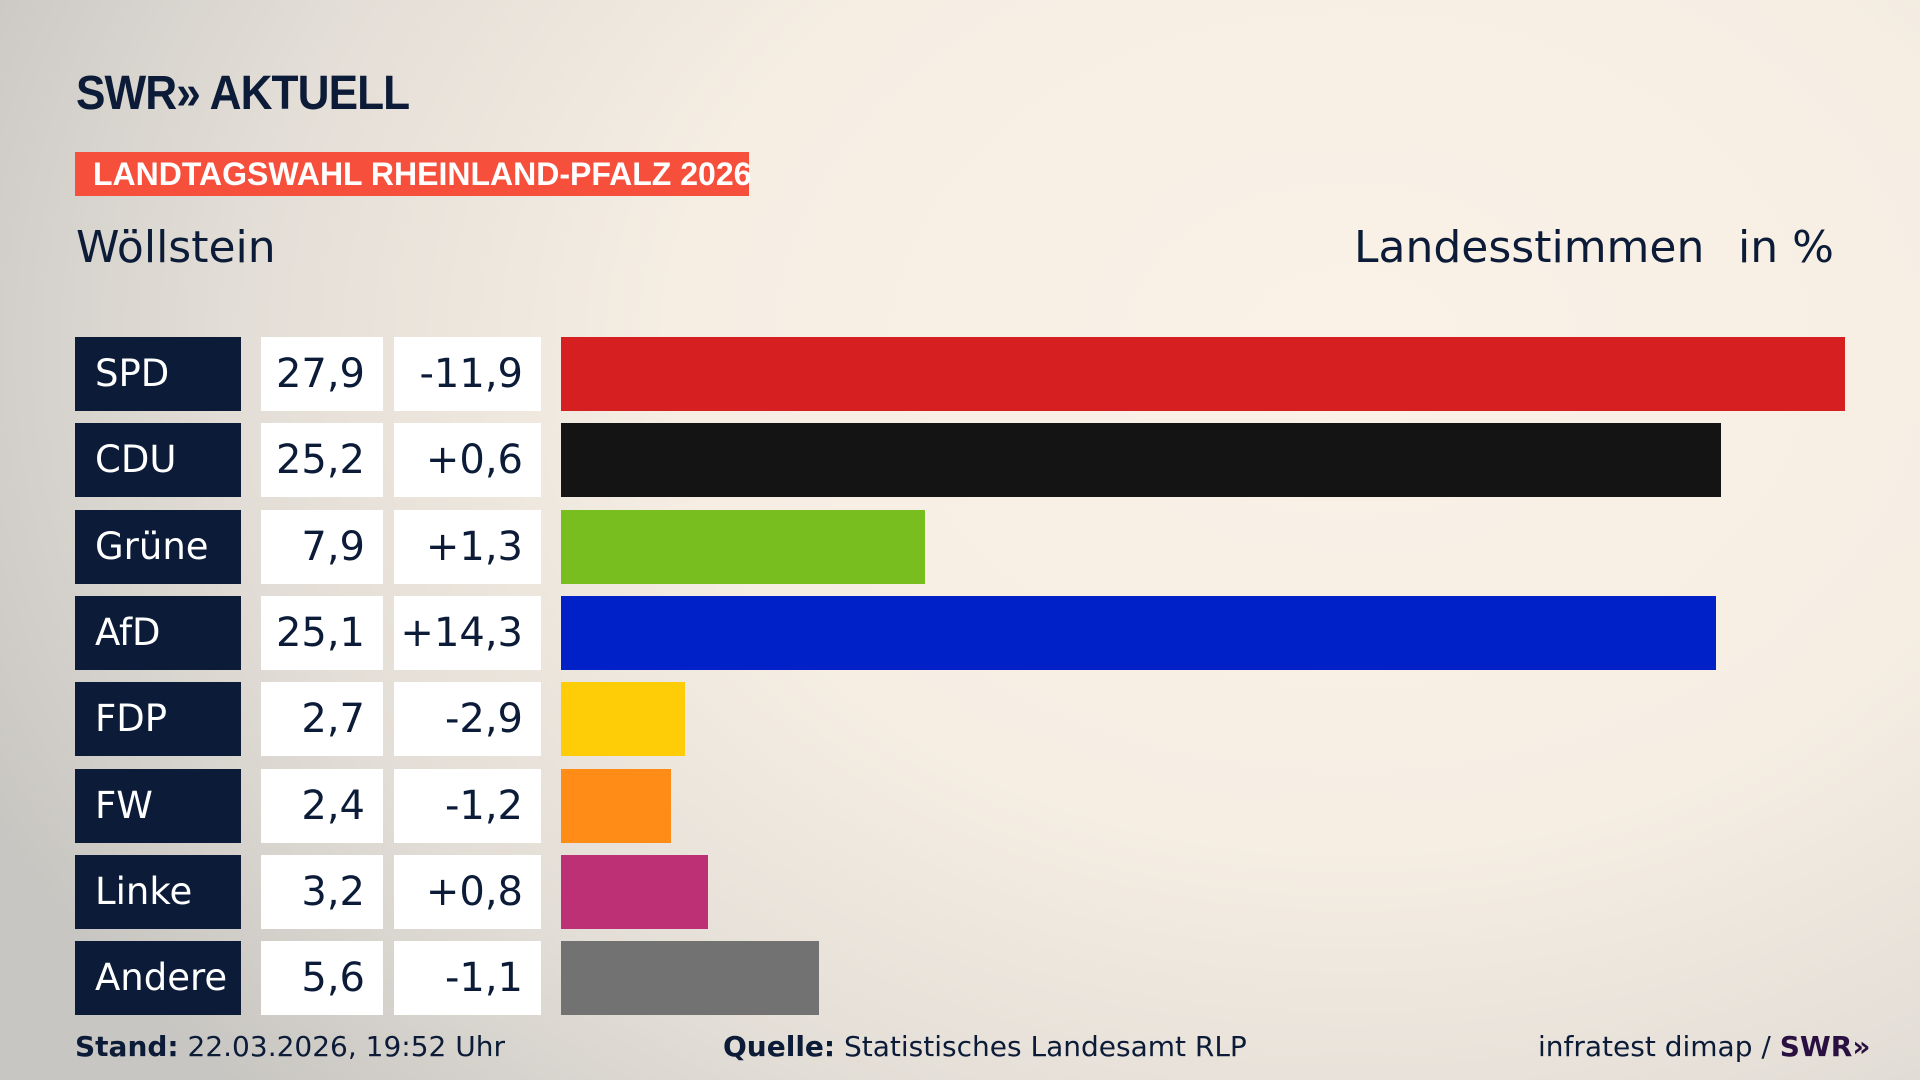 The image size is (1920, 1080). I want to click on result-row: Linke 3,2 +0,8, so click(960, 891).